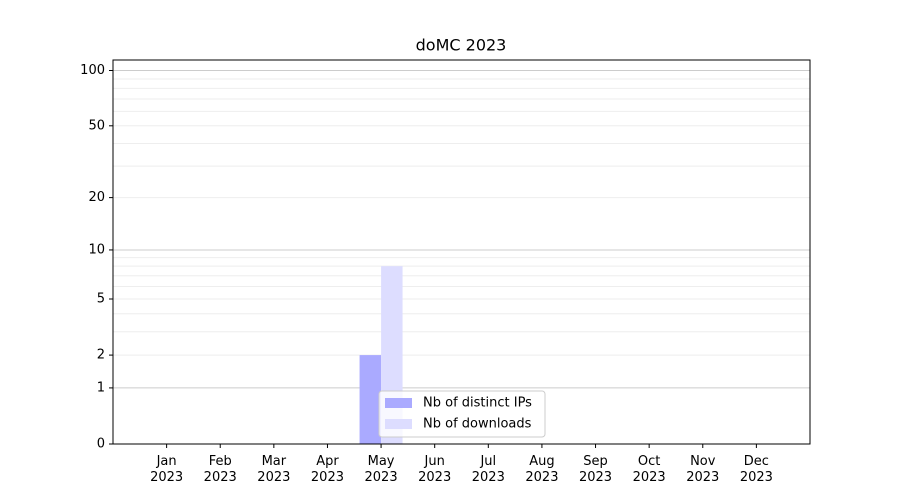 The height and width of the screenshot is (500, 900). Describe the element at coordinates (462, 414) in the screenshot. I see `legend-box` at that location.